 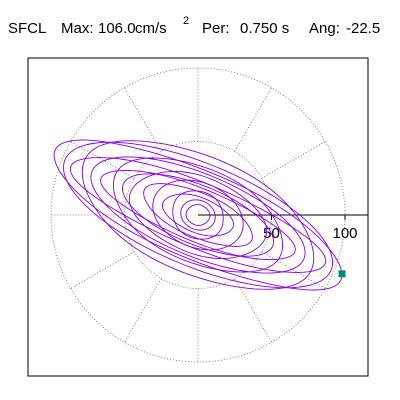 What do you see at coordinates (344, 233) in the screenshot?
I see `x-tick-label-100: 100` at bounding box center [344, 233].